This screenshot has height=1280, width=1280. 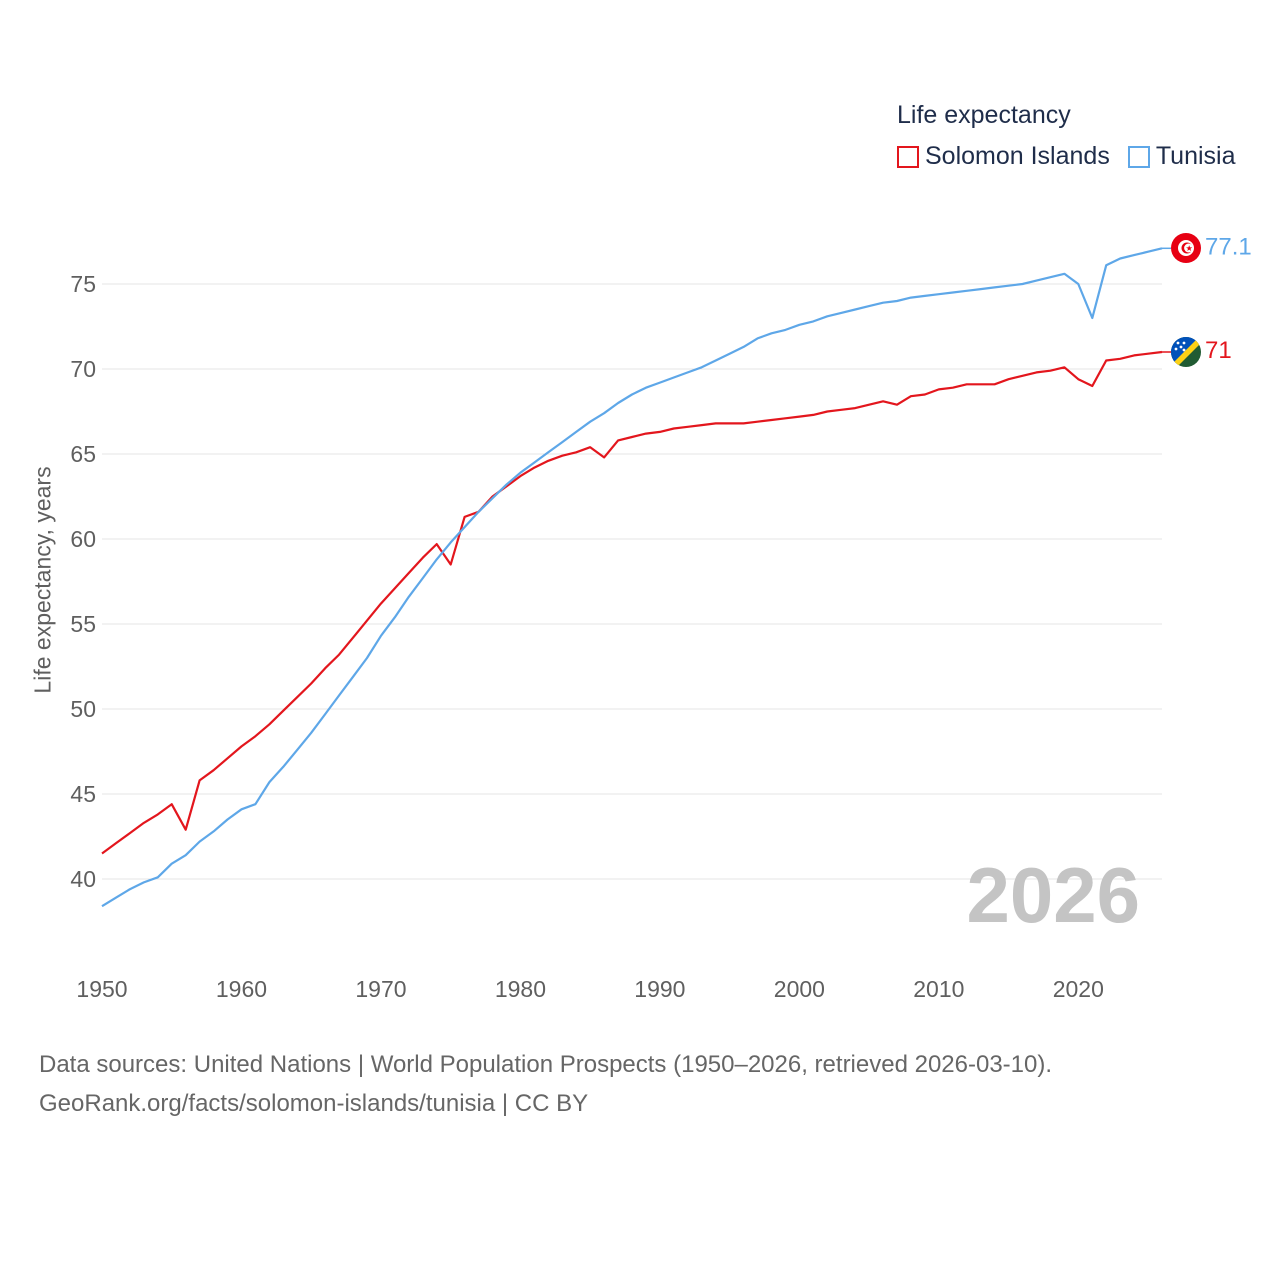 I want to click on legend-swatch-solomon-islands, so click(x=908, y=156).